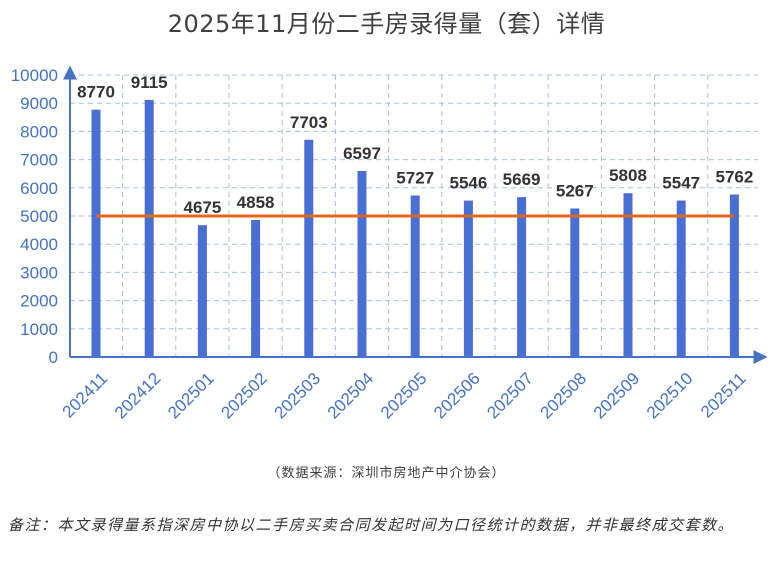  I want to click on x-tick-label: 202508, so click(564, 396).